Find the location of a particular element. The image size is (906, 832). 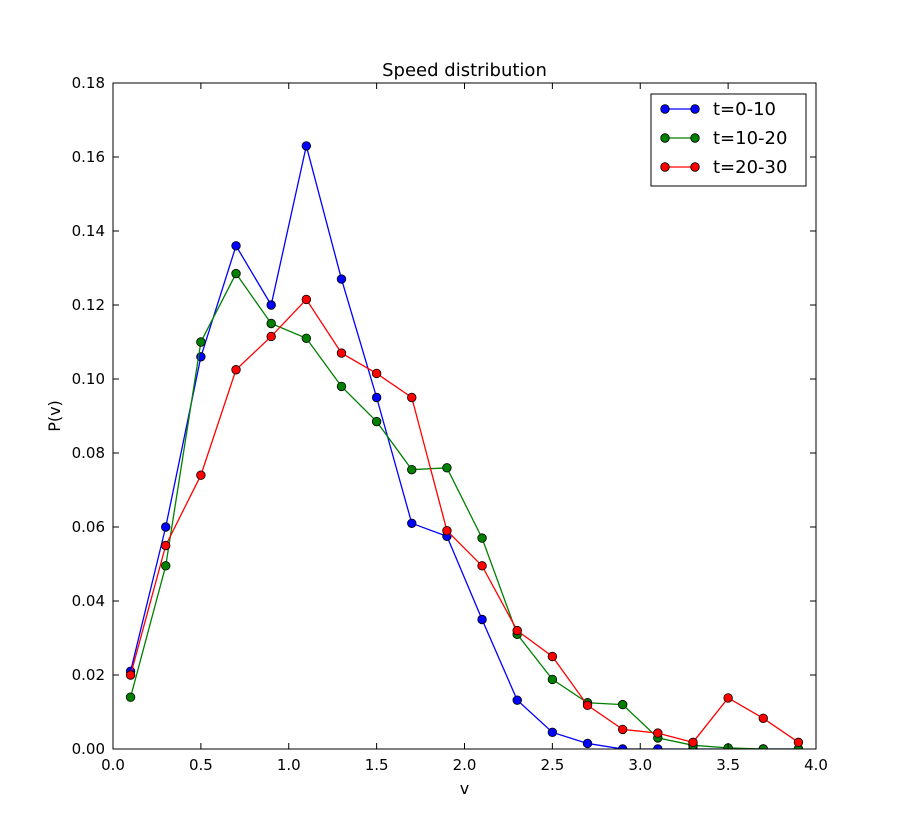

data-point-t=0-10-5 is located at coordinates (306, 146).